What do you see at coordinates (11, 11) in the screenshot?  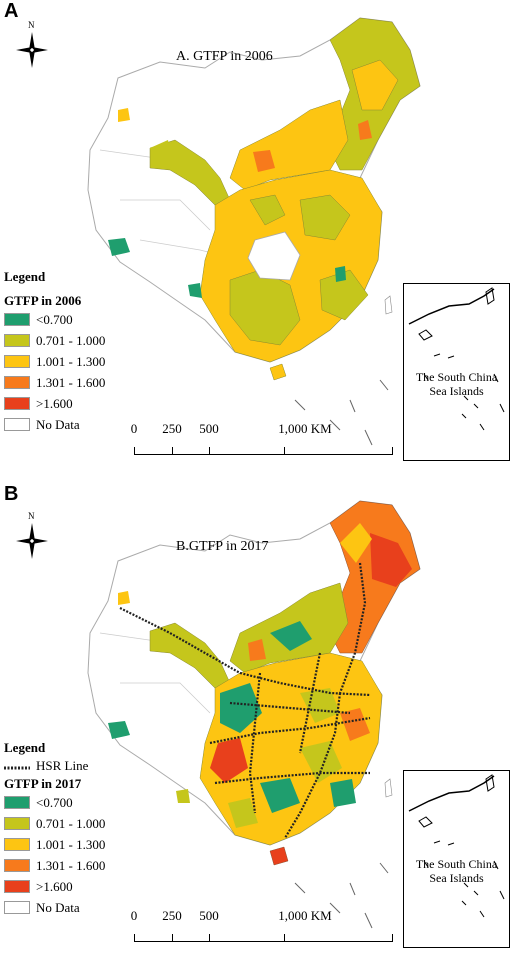 I see `panel-letter: A` at bounding box center [11, 11].